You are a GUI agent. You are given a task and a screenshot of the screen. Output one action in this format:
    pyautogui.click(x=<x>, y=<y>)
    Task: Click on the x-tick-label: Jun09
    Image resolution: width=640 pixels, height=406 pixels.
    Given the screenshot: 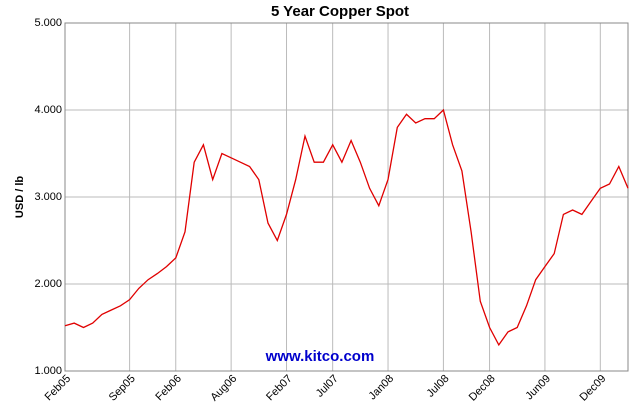 What is the action you would take?
    pyautogui.click(x=538, y=388)
    